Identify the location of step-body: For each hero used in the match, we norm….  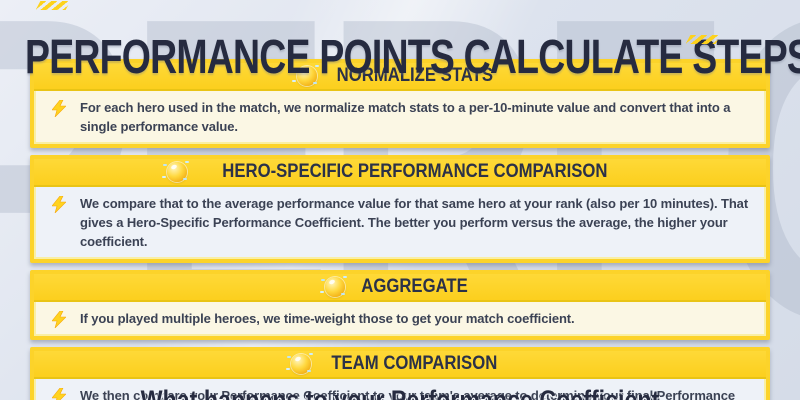
(400, 117).